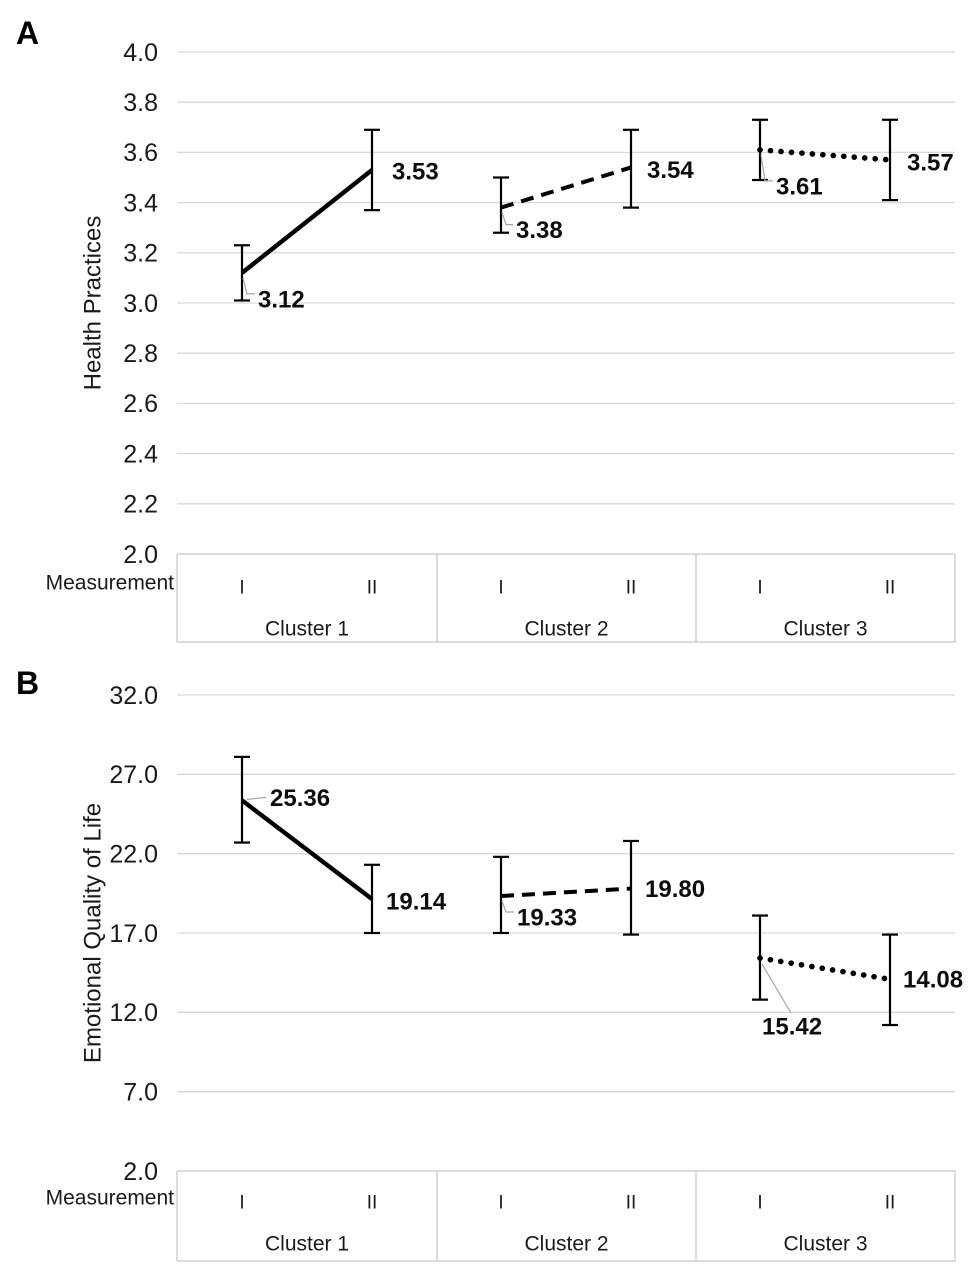  Describe the element at coordinates (140, 454) in the screenshot. I see `y-tick-label: 2.4` at that location.